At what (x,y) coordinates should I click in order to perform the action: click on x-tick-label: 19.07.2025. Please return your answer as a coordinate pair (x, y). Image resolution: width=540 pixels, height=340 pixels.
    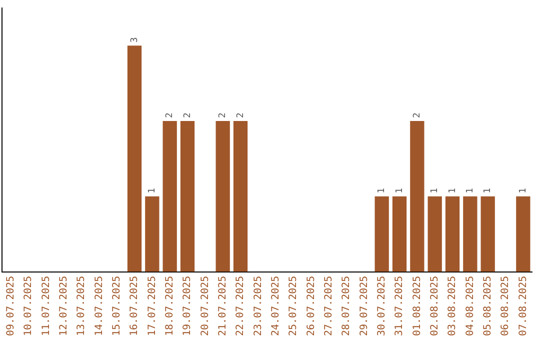
    Looking at the image, I should click on (188, 306).